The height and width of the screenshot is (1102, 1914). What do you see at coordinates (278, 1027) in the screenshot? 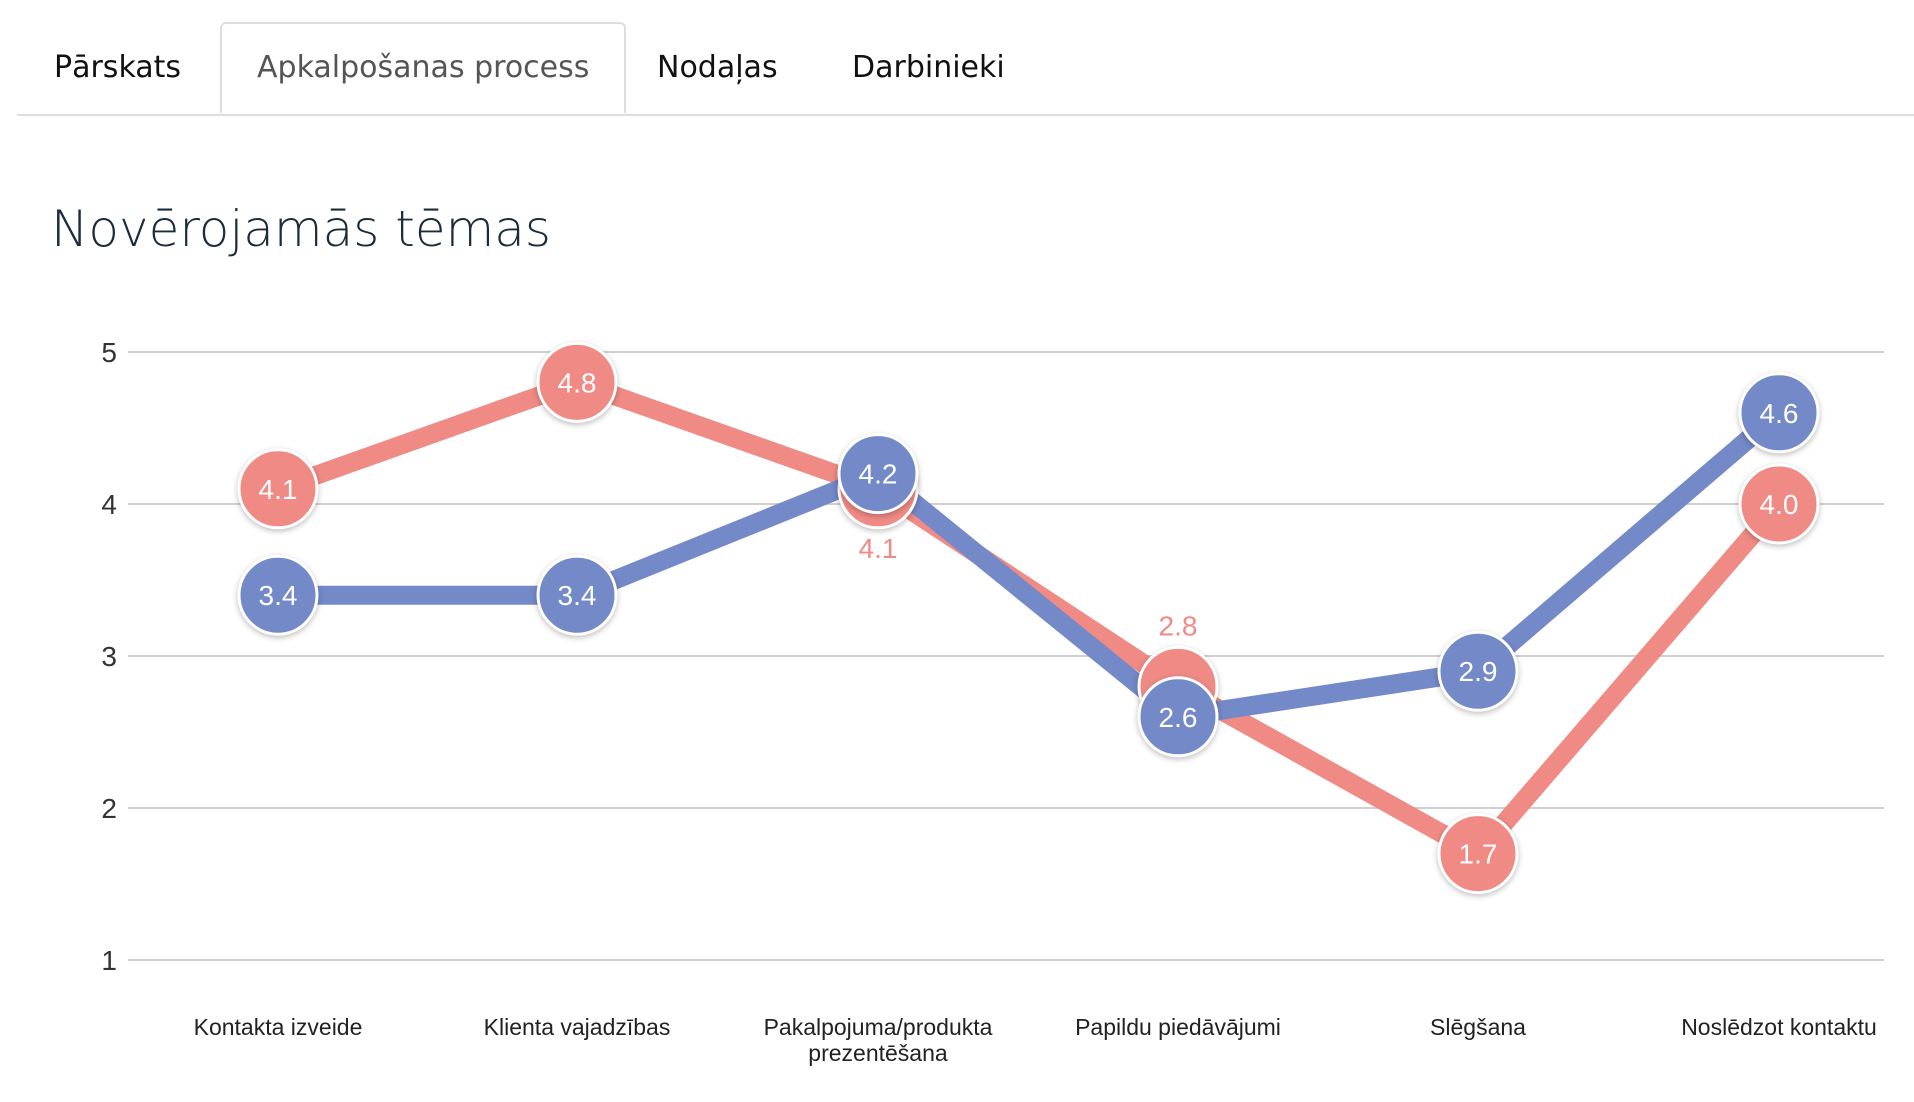
I see `x-tick-label: Kontakta izveide` at bounding box center [278, 1027].